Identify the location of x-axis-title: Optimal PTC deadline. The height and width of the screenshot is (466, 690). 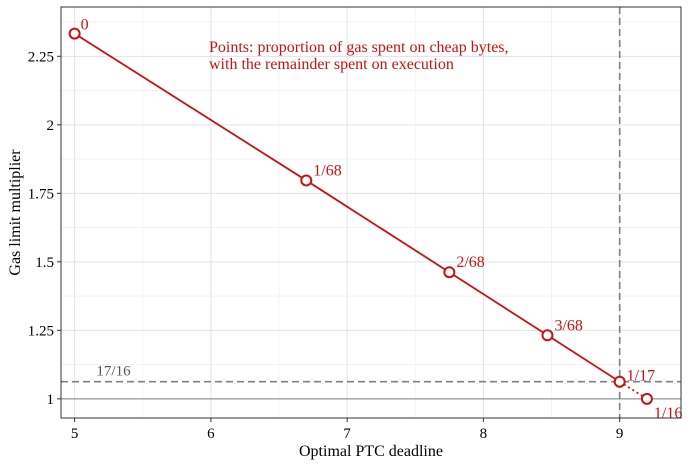
(371, 451).